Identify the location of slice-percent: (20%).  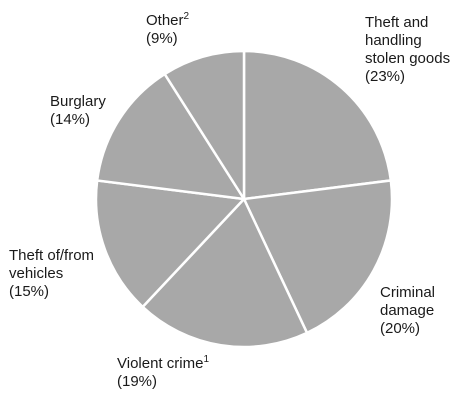
(400, 328).